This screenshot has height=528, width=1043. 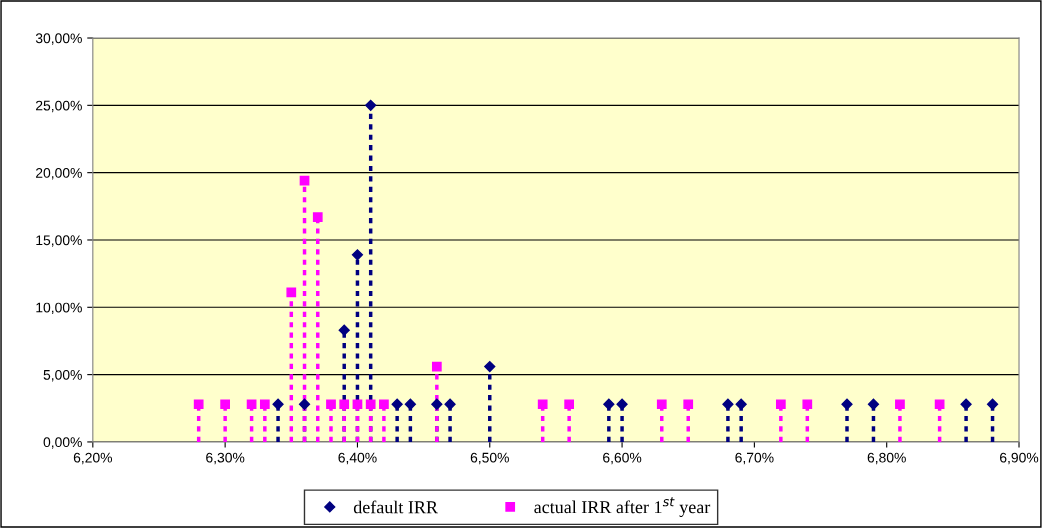 What do you see at coordinates (59, 173) in the screenshot?
I see `y-tick-label: 20,00%` at bounding box center [59, 173].